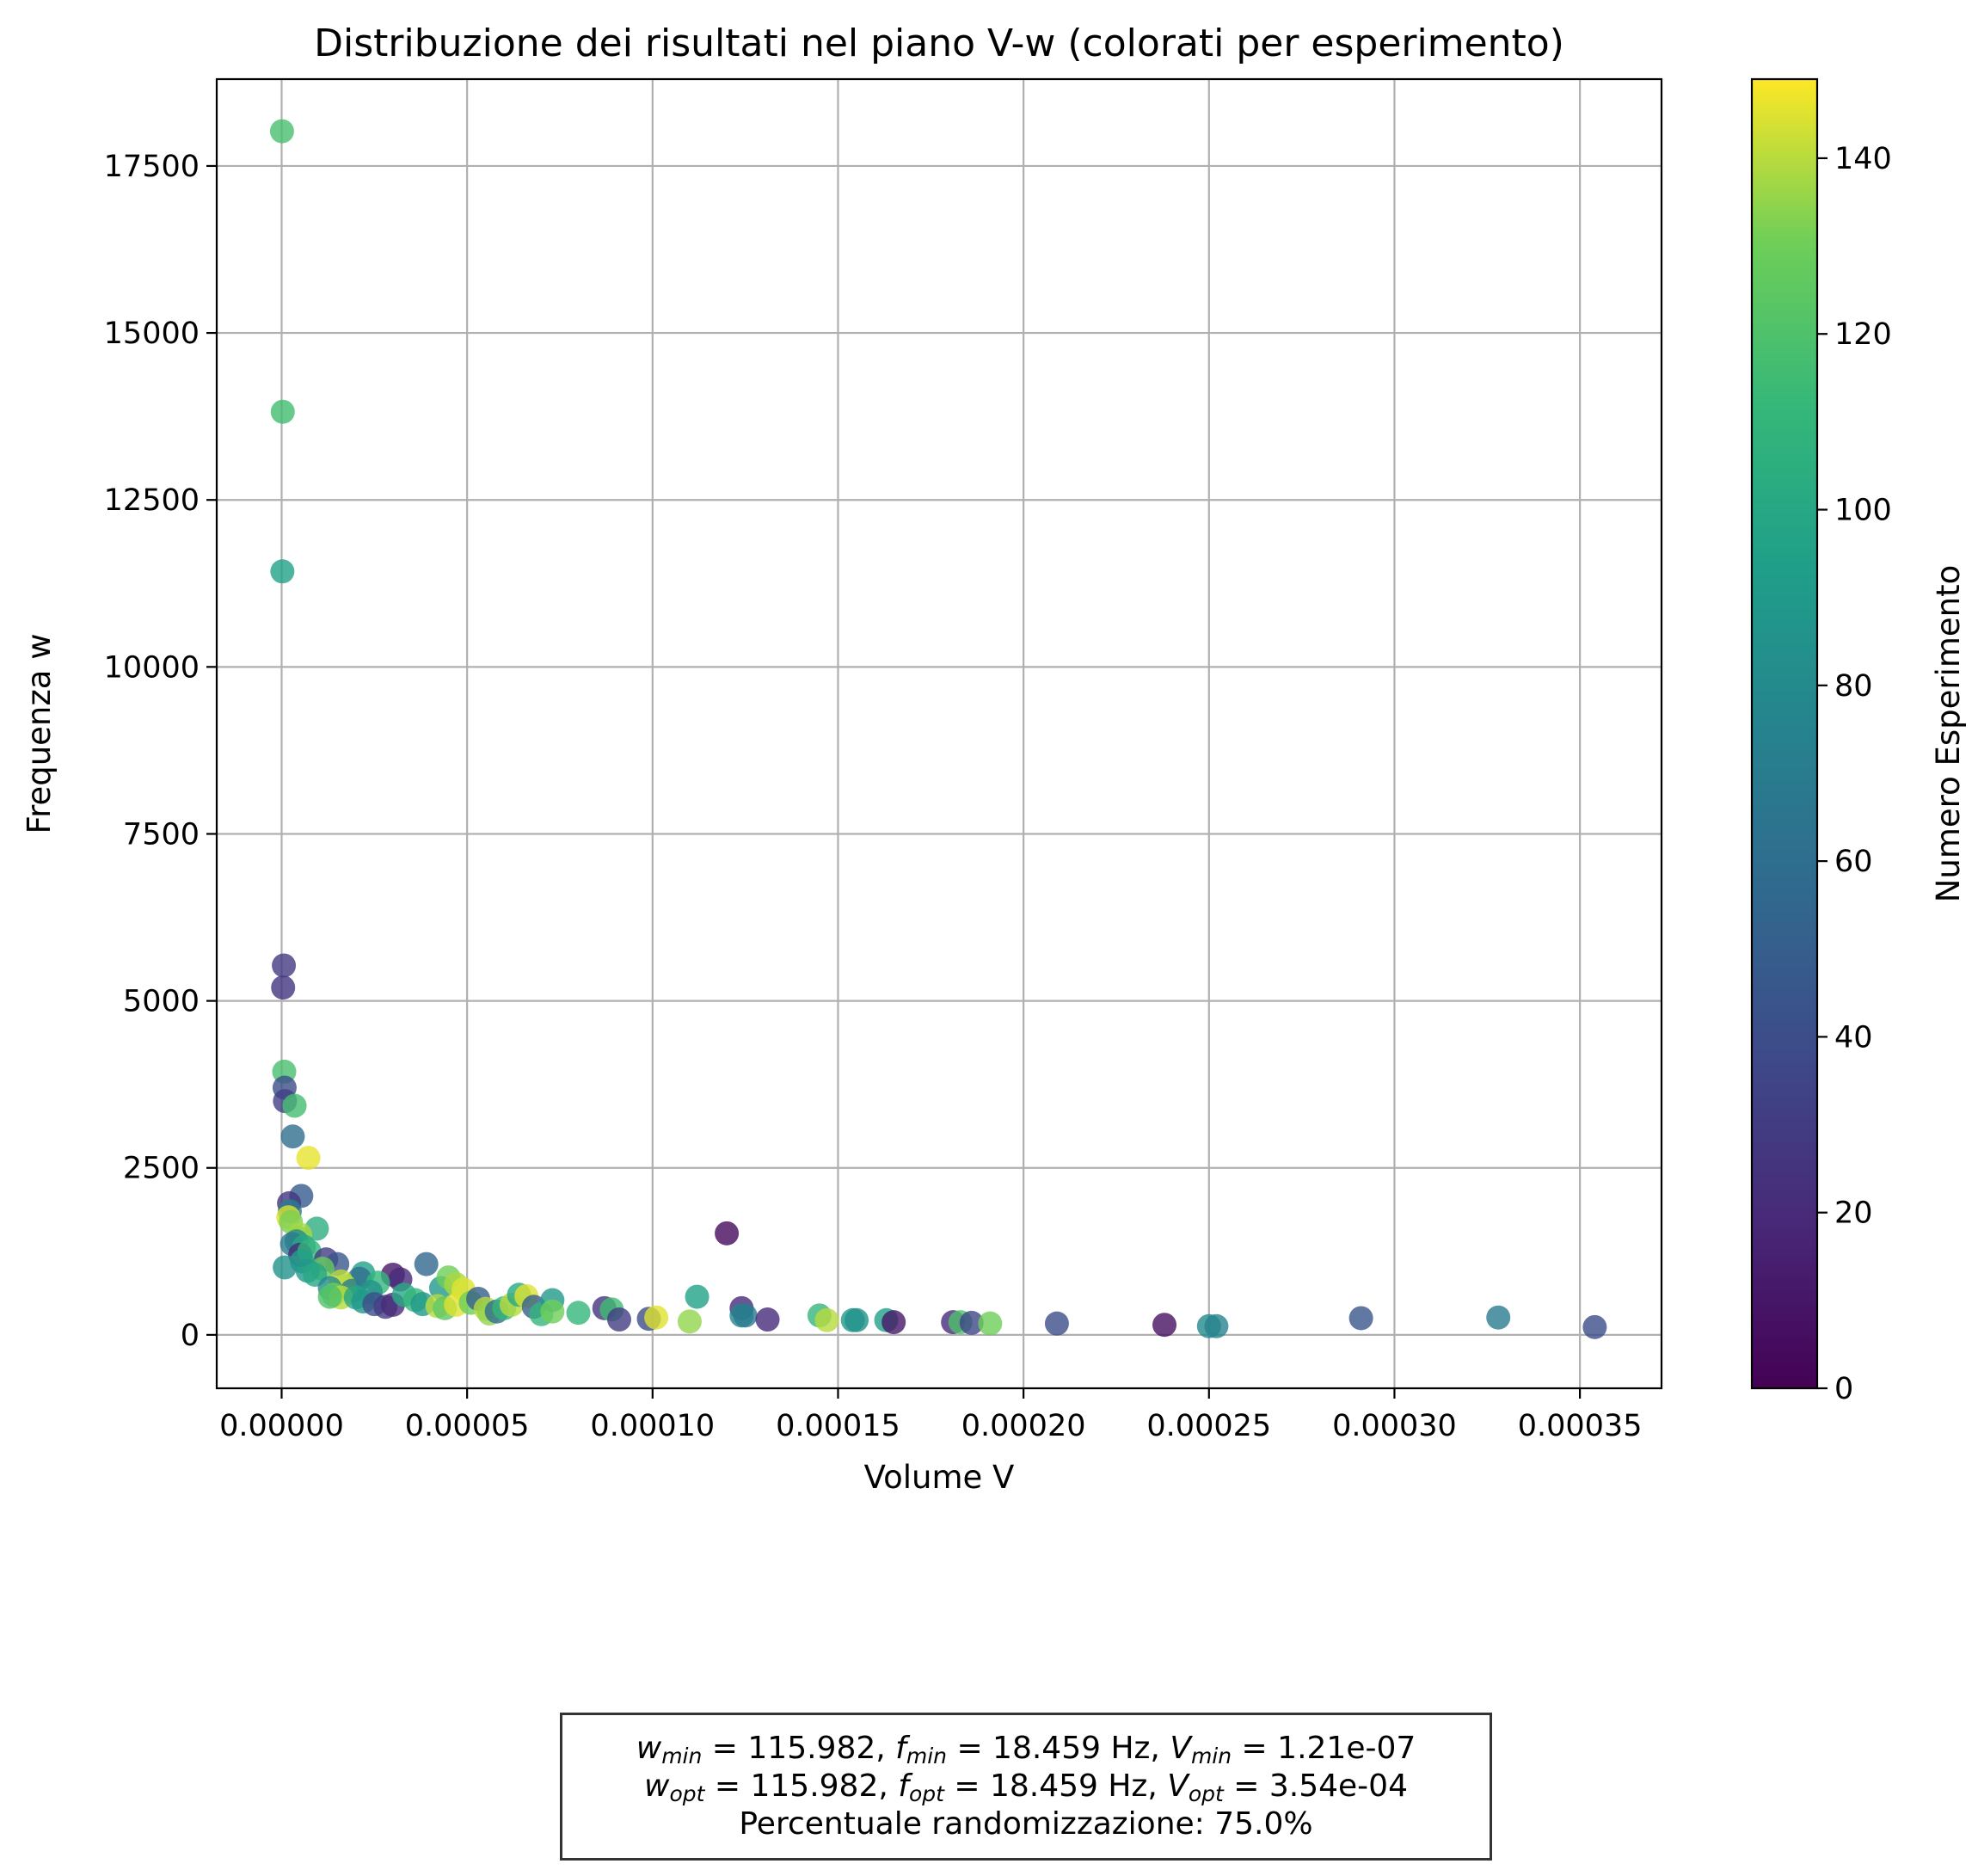 The image size is (1978, 1876). I want to click on v-min-value: = 1.21e-07, so click(1324, 1748).